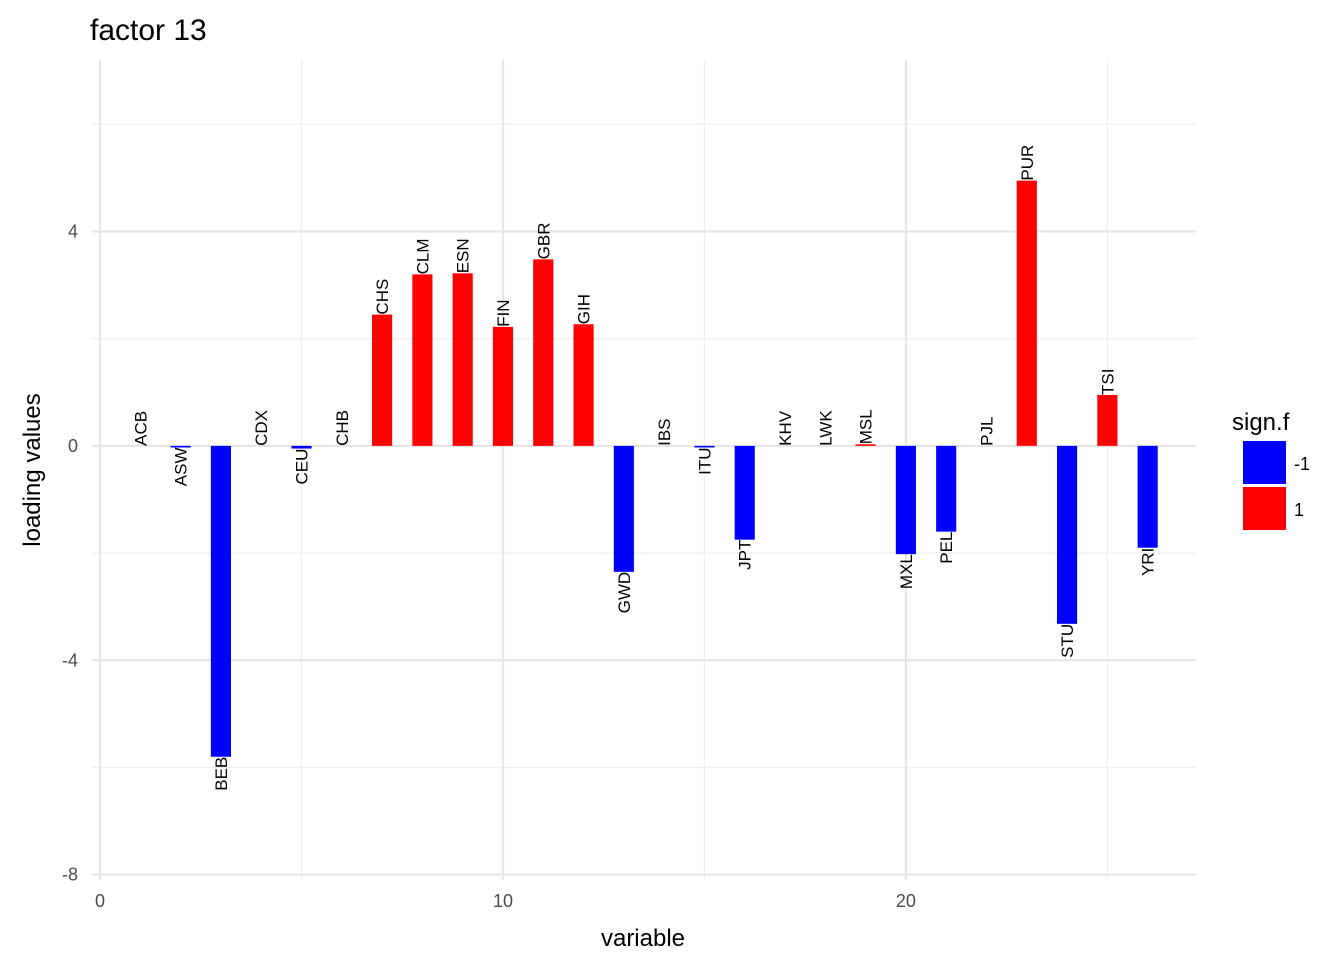 The width and height of the screenshot is (1344, 960). I want to click on chart-title: factor 13, so click(148, 30).